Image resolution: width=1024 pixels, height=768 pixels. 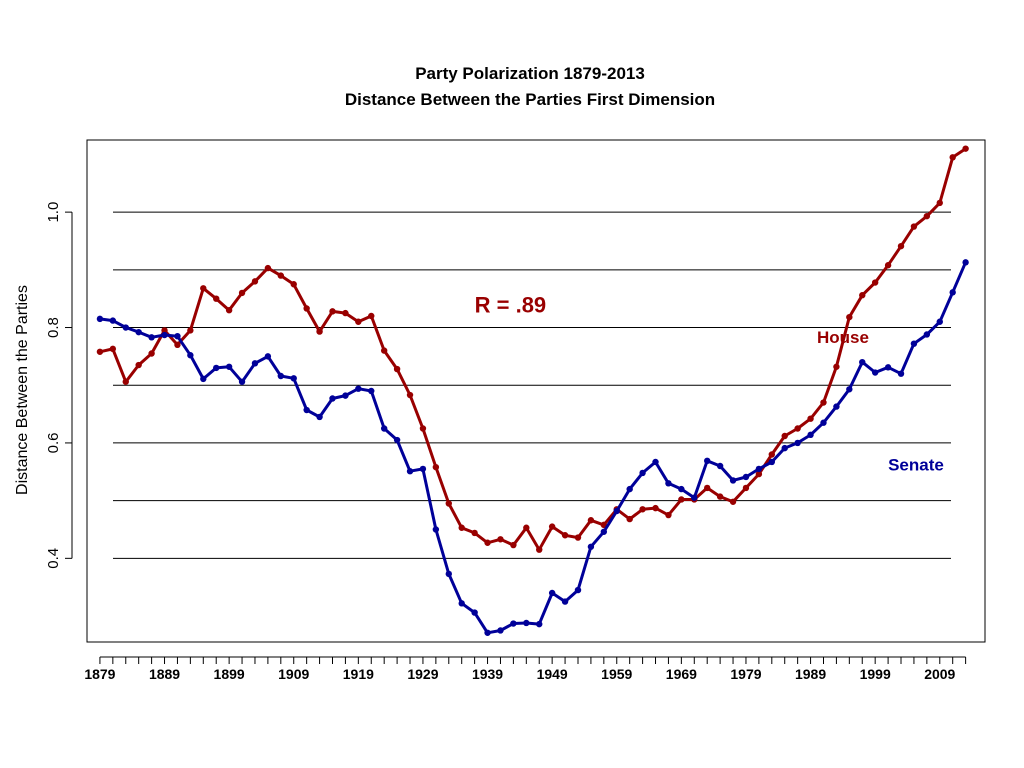 What do you see at coordinates (53, 327) in the screenshot?
I see `y-tick-label: 0.8` at bounding box center [53, 327].